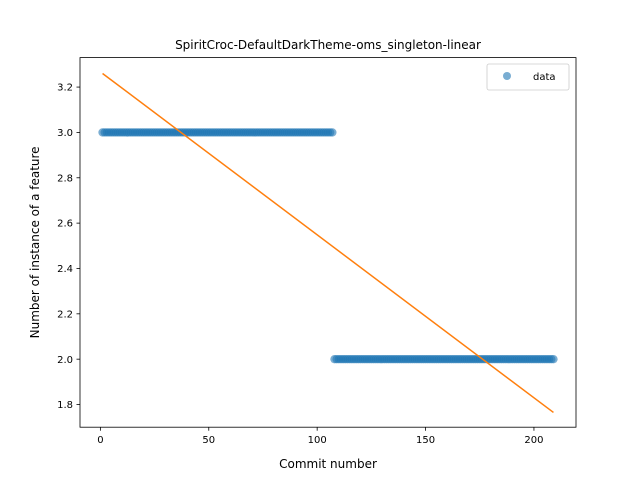  What do you see at coordinates (317, 440) in the screenshot?
I see `x-tick-label: 100` at bounding box center [317, 440].